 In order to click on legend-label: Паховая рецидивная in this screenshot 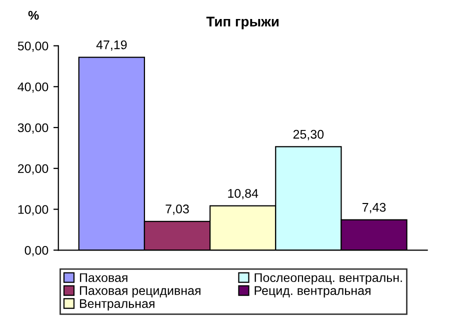, I will do `click(140, 292)`.